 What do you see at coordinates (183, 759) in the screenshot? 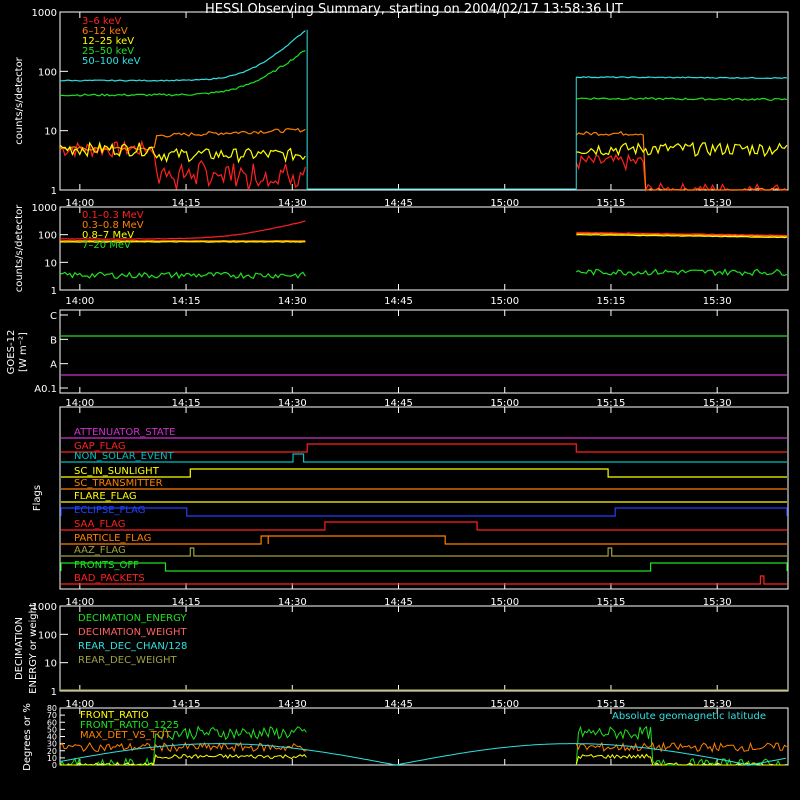
I see `front-ratio-a` at bounding box center [183, 759].